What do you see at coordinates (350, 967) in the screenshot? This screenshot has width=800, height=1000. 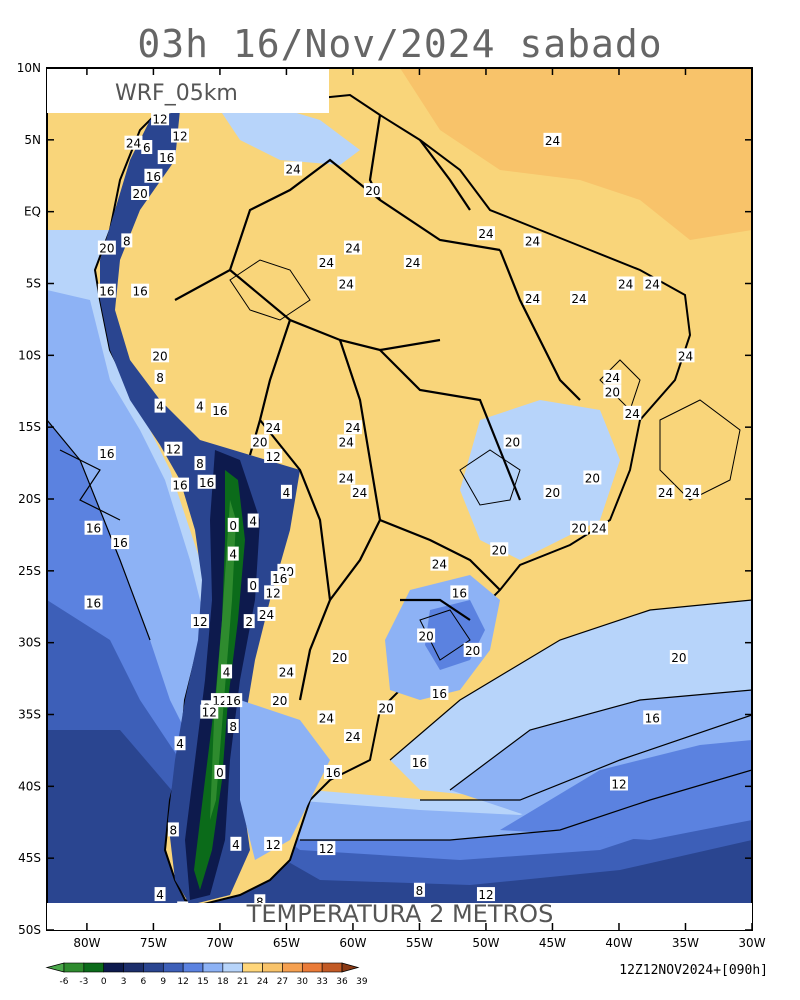 I see `colorbar-arrow-high` at bounding box center [350, 967].